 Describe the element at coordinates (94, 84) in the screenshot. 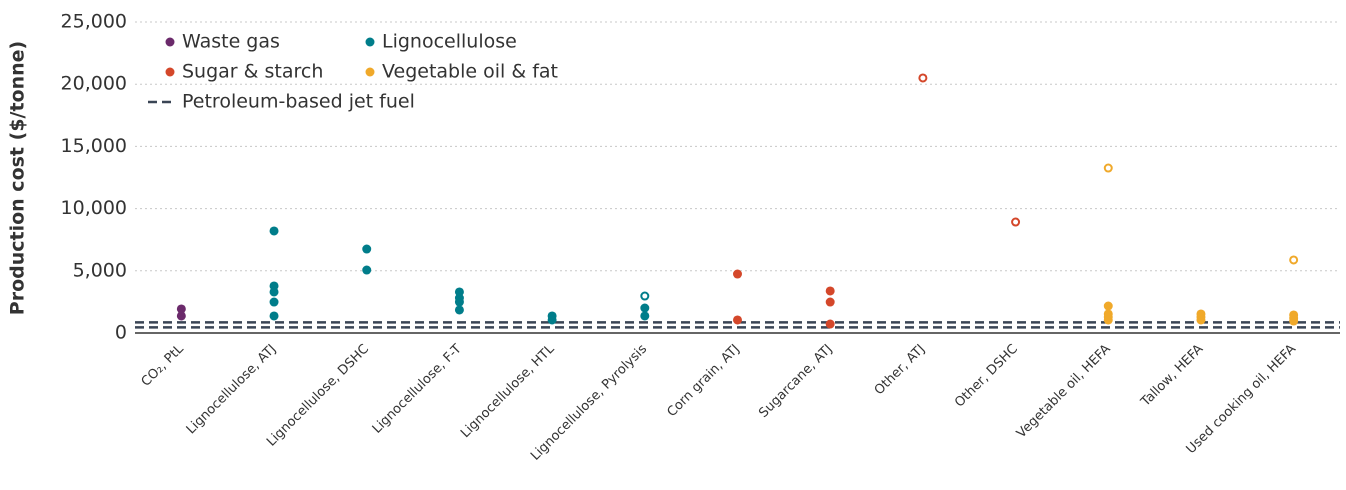

I see `y-tick-label: 20,000` at that location.